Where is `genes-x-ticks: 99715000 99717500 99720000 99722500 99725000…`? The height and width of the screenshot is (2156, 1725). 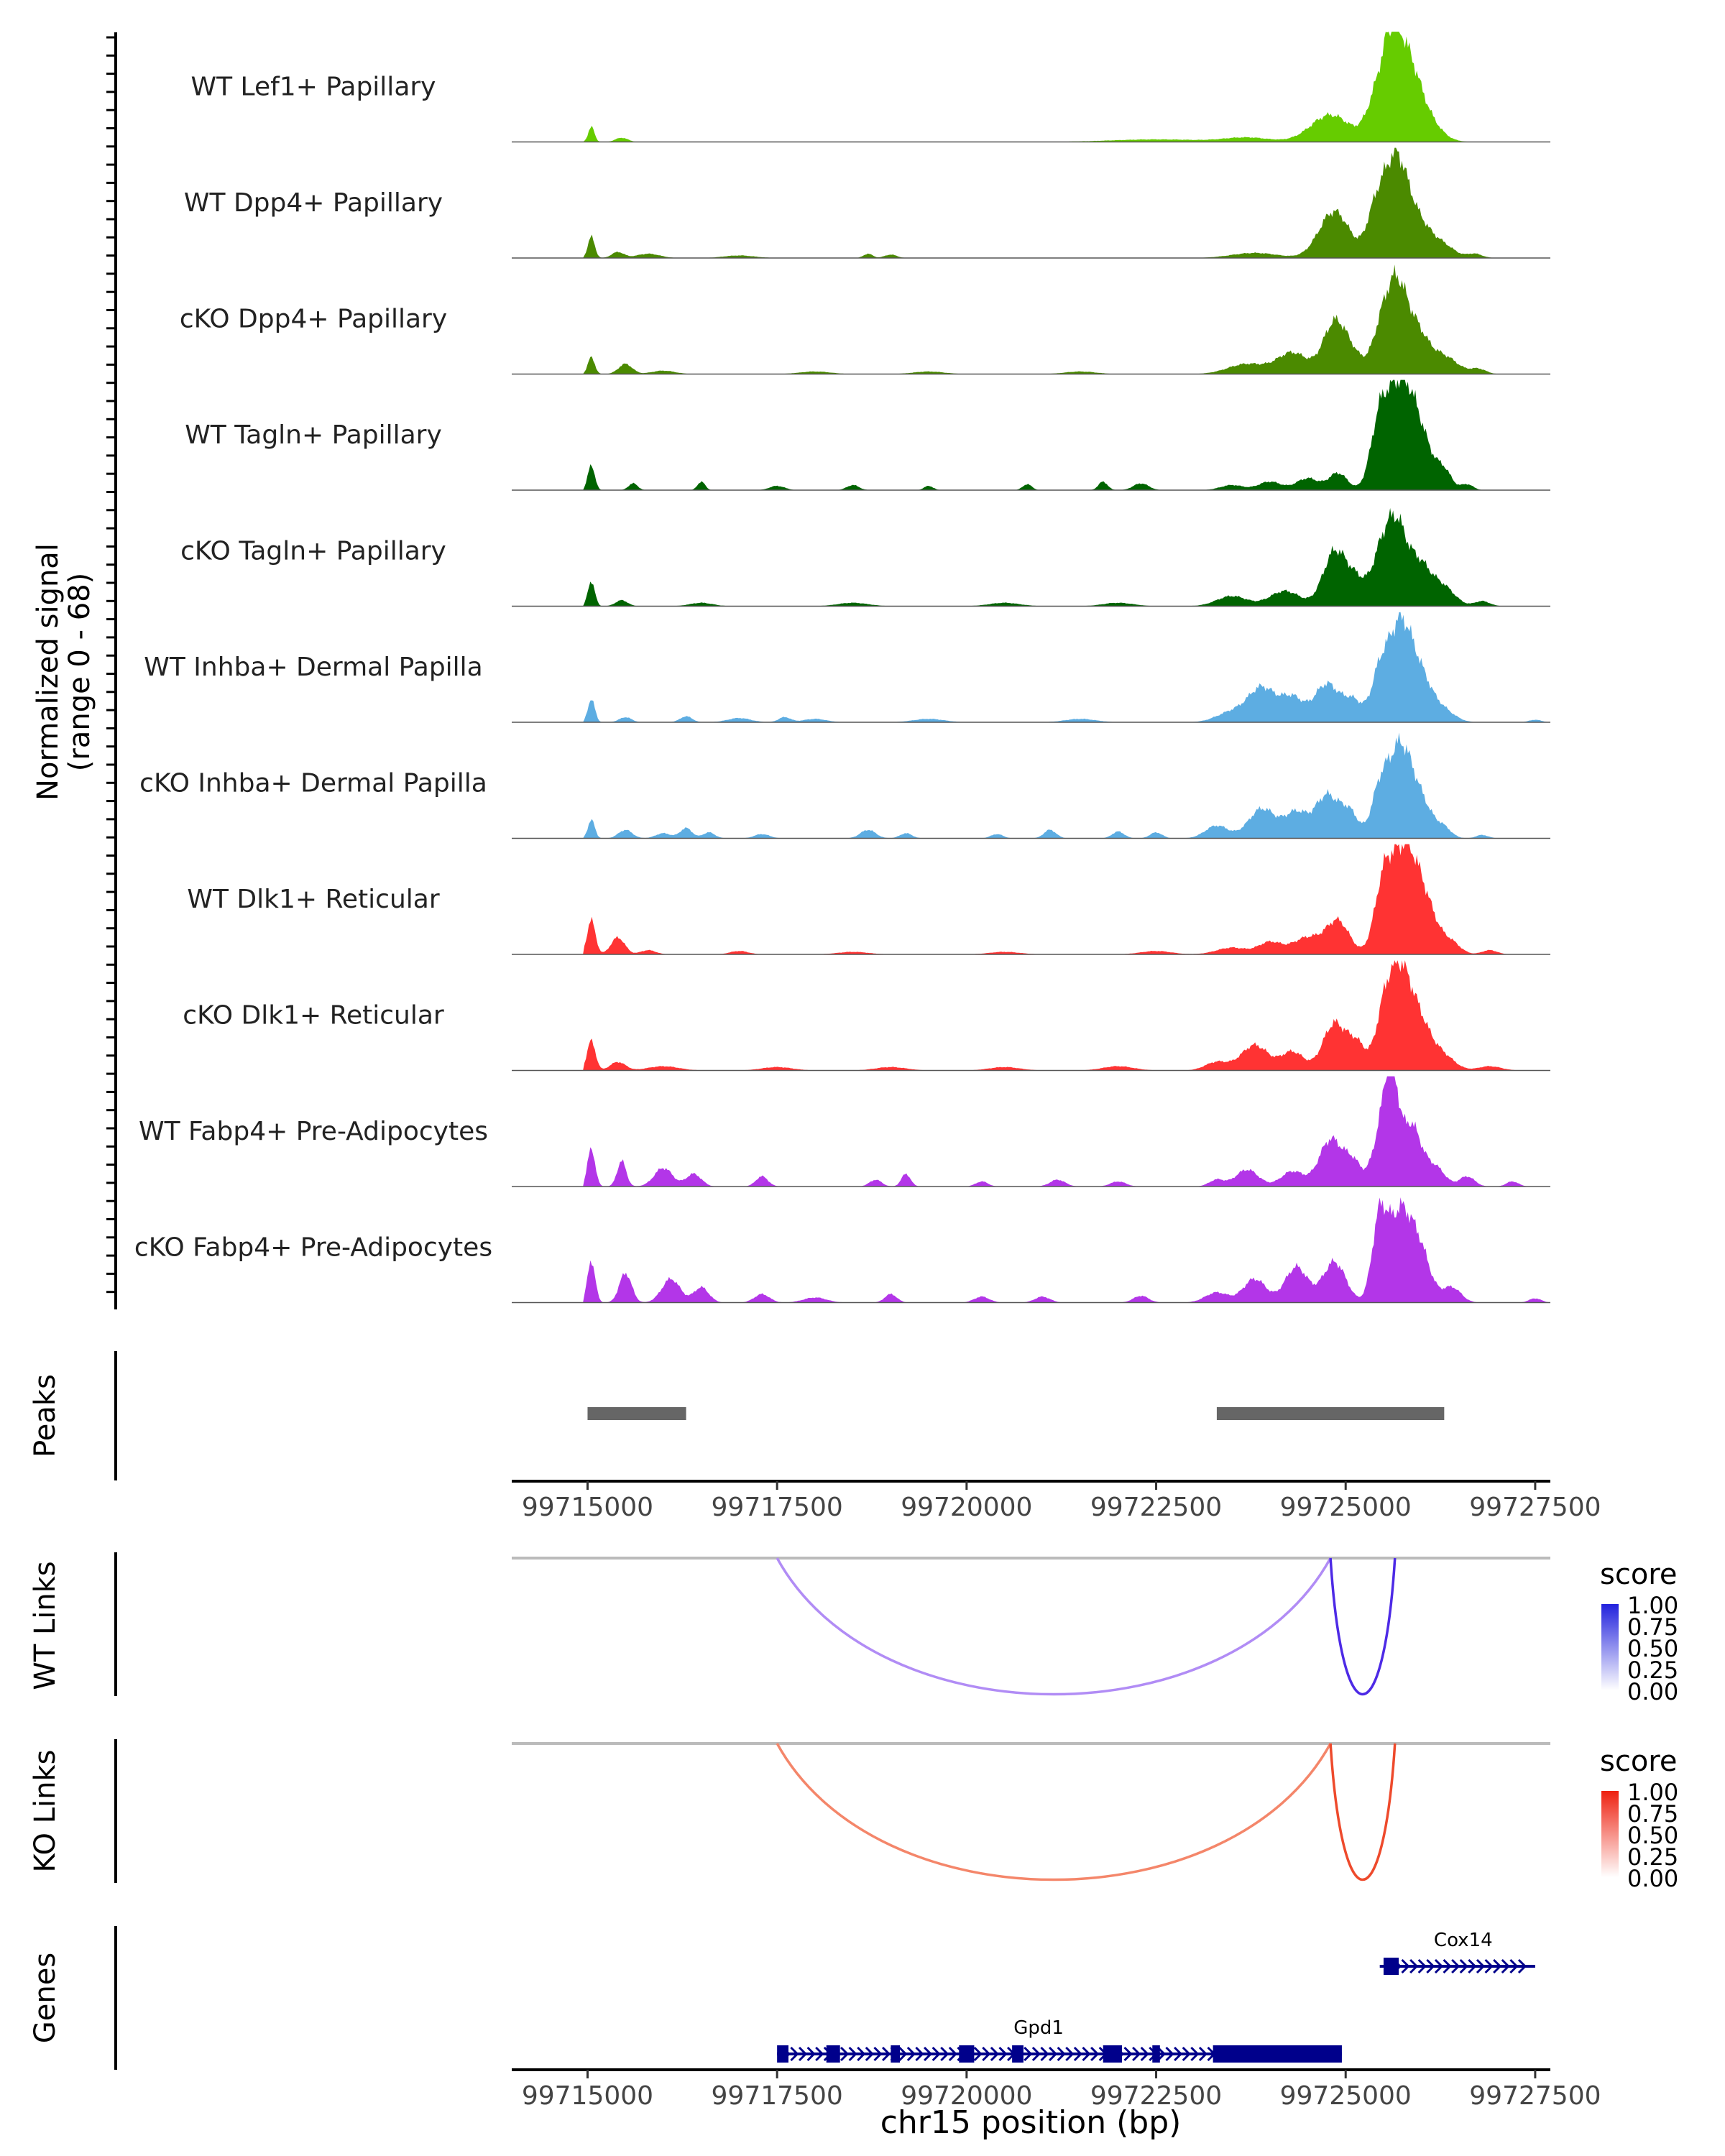
genes-x-ticks: 99715000 99717500 99720000 99722500 99725000… is located at coordinates (1061, 2090).